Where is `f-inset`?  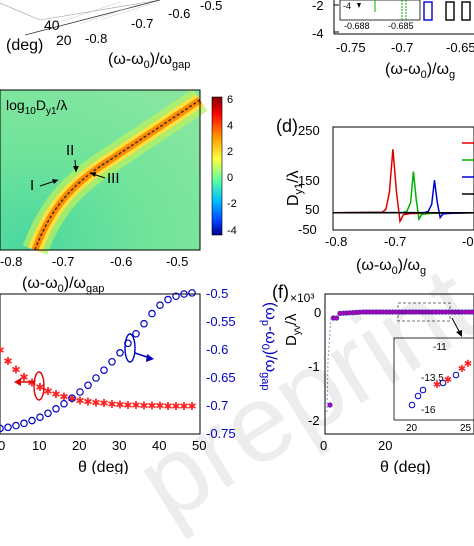
f-inset is located at coordinates (433, 379).